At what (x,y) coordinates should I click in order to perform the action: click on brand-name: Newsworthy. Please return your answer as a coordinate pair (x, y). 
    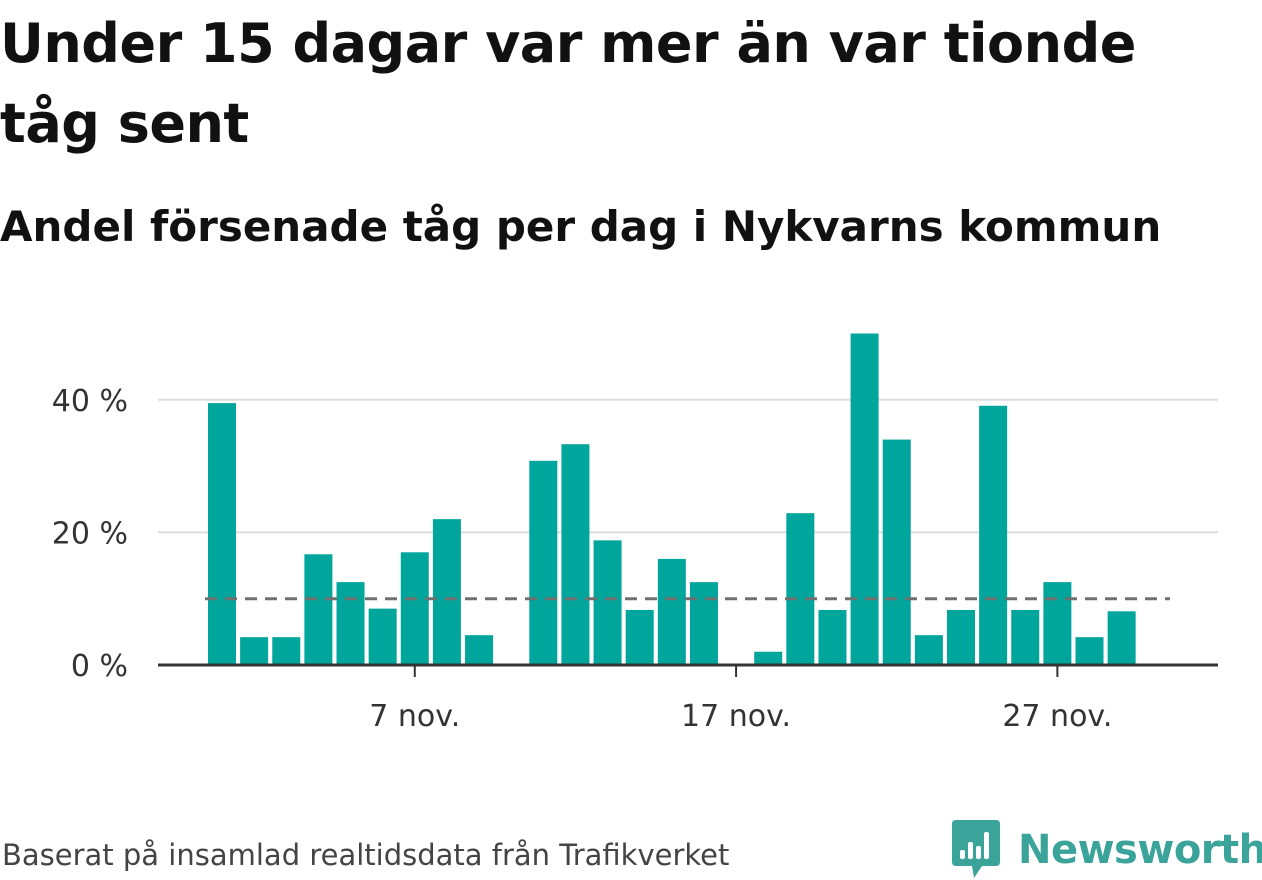
    Looking at the image, I should click on (1140, 850).